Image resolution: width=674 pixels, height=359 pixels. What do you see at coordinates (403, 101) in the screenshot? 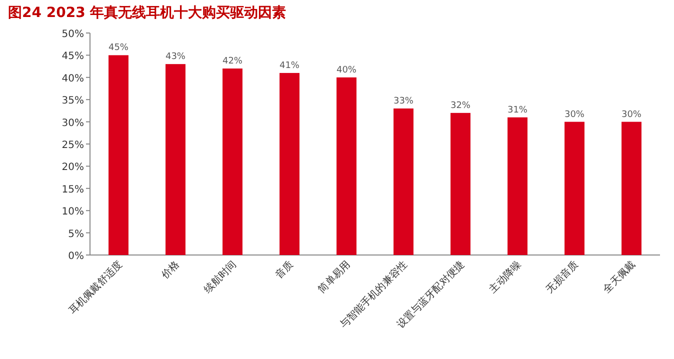
I see `data-label: 33%` at bounding box center [403, 101].